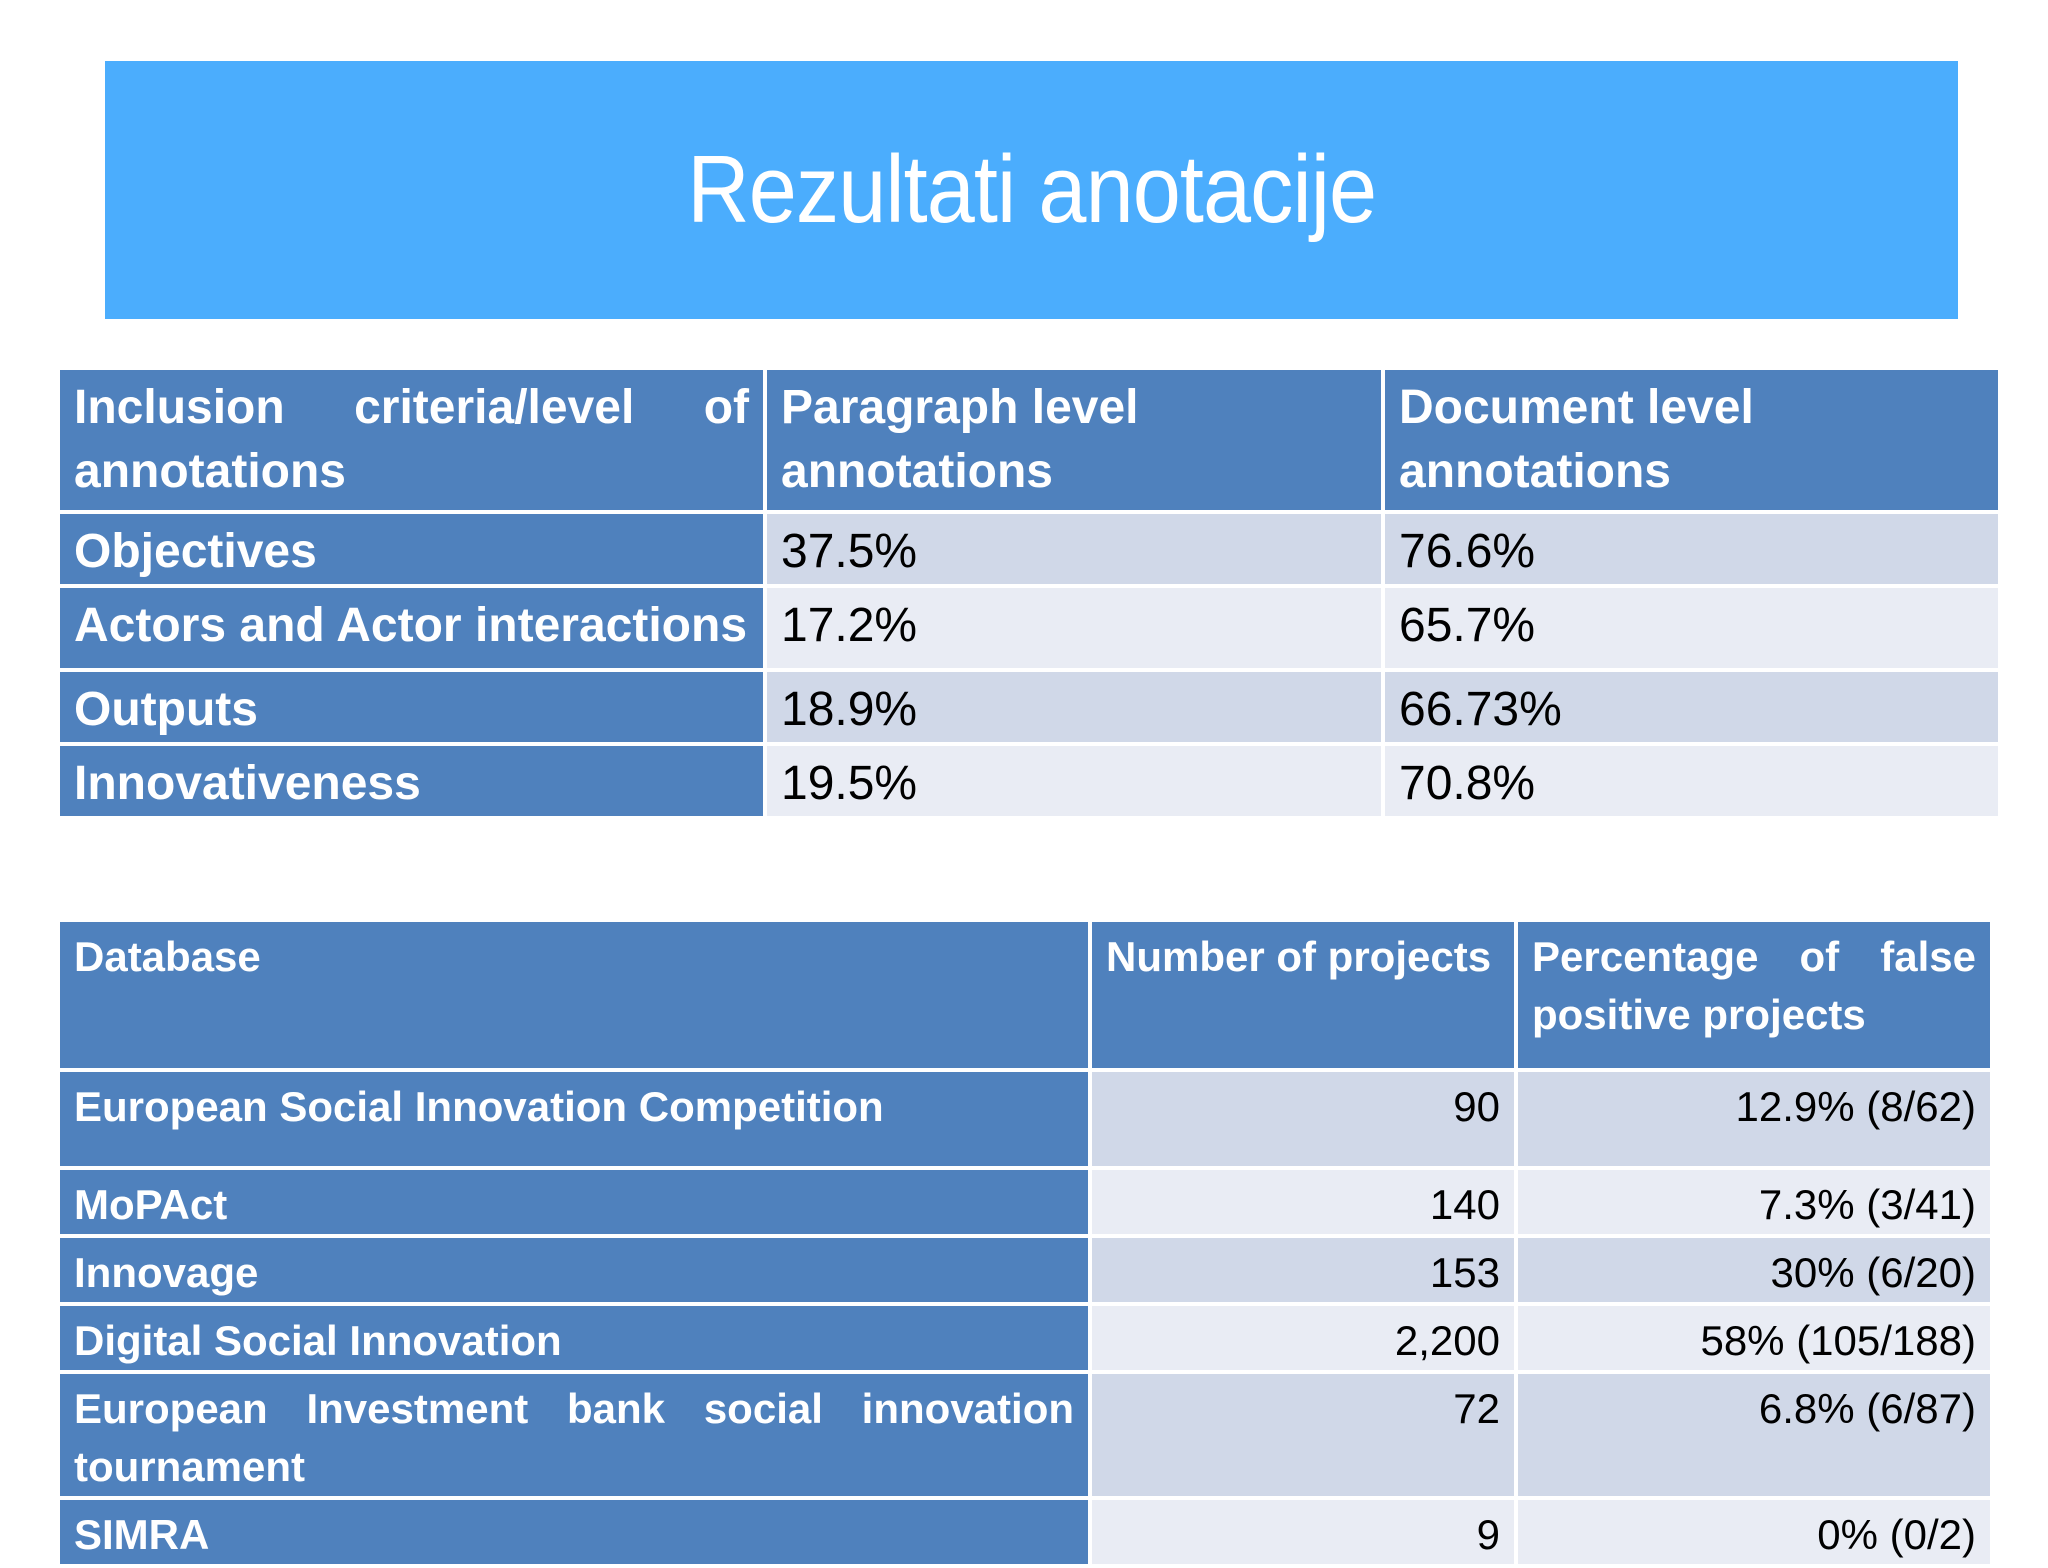 Image resolution: width=2048 pixels, height=1568 pixels. I want to click on slide-title: Rezultati anotacije, so click(1032, 189).